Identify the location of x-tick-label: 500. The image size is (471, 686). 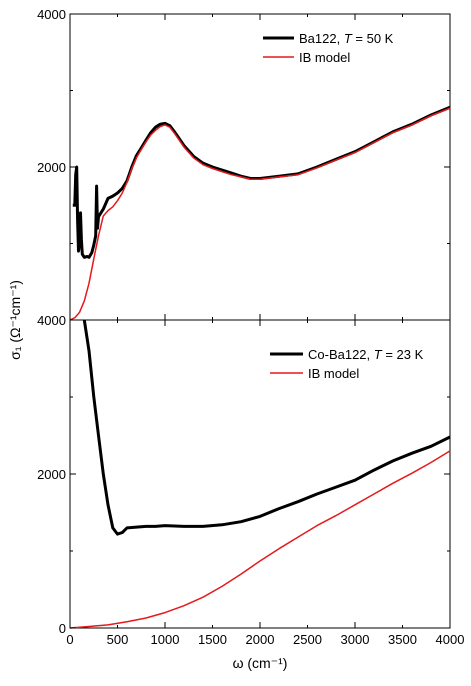
(118, 639).